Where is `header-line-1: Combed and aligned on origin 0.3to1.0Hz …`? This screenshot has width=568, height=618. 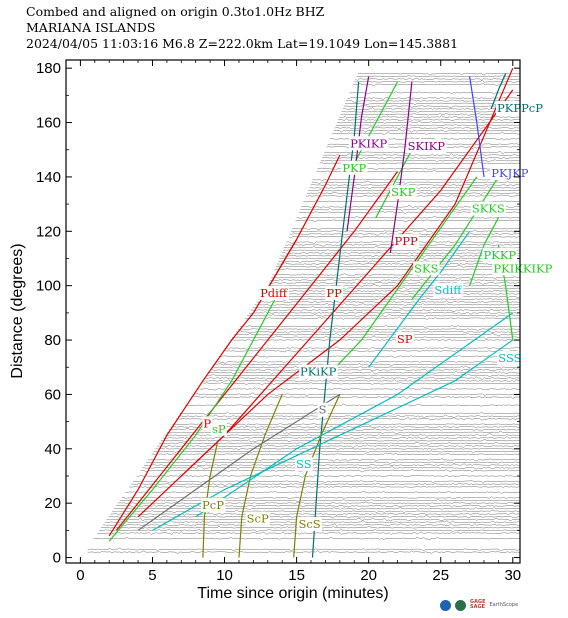
header-line-1: Combed and aligned on origin 0.3to1.0Hz … is located at coordinates (175, 11).